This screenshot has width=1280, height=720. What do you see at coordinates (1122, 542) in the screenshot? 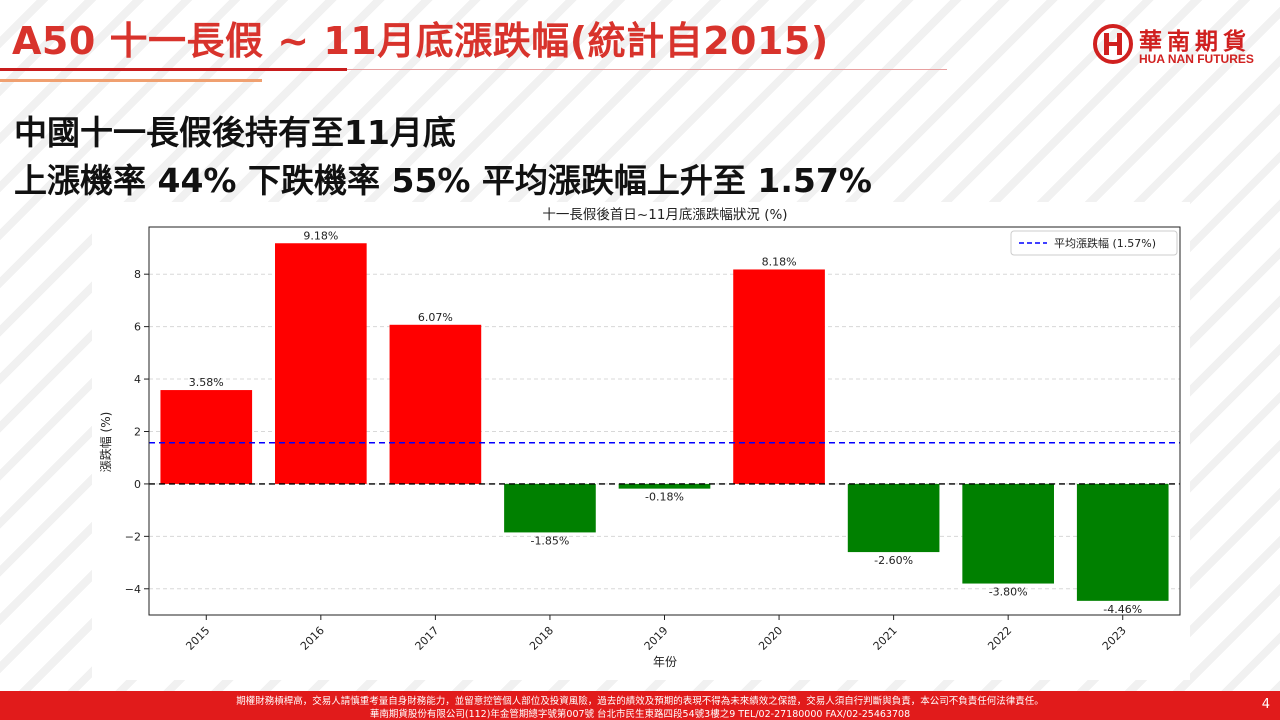
I see `bar-2023` at bounding box center [1122, 542].